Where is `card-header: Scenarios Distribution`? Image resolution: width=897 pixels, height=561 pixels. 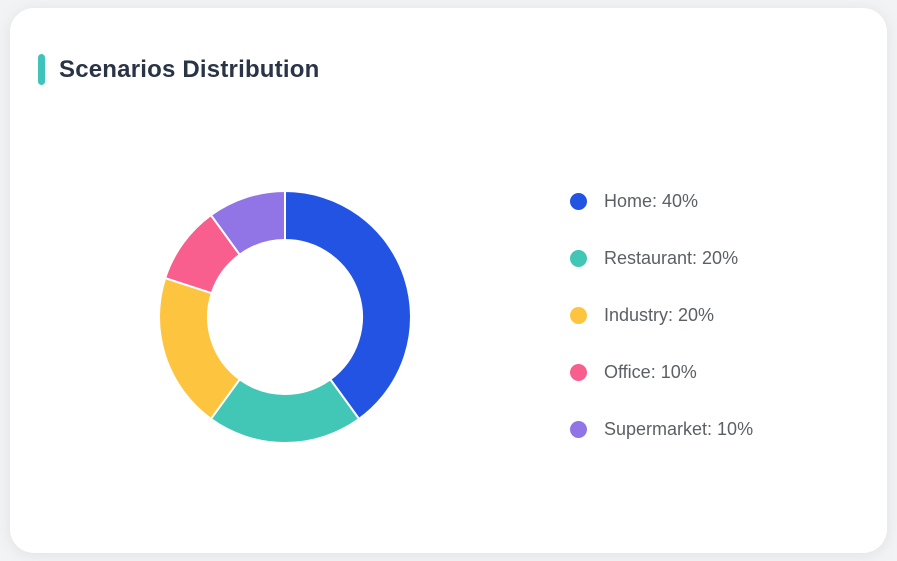 card-header: Scenarios Distribution is located at coordinates (178, 69).